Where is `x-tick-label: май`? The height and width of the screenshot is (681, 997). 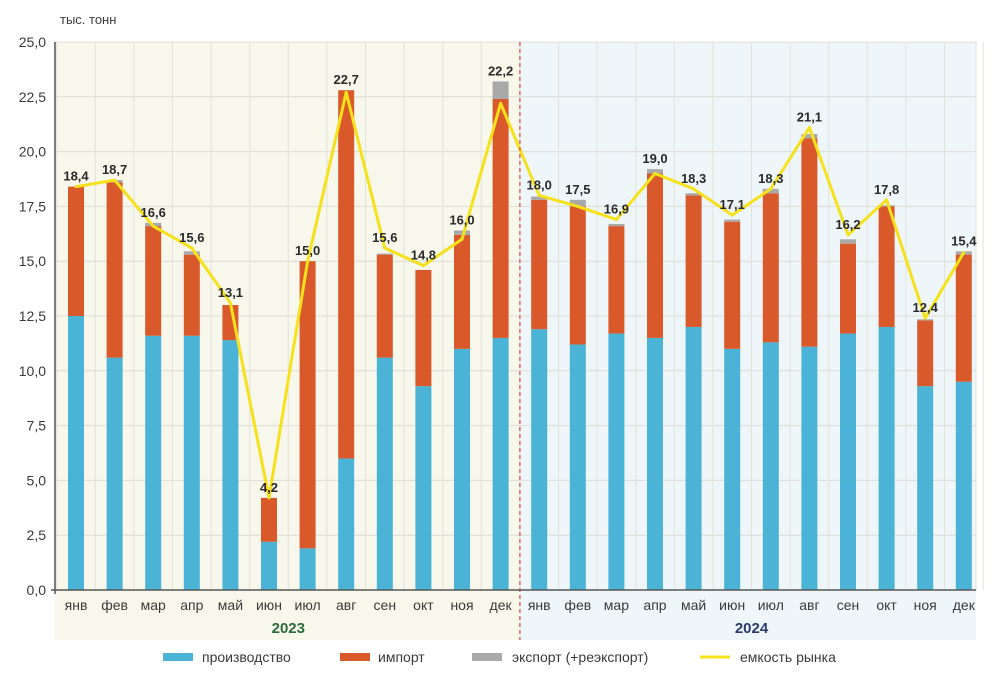 x-tick-label: май is located at coordinates (230, 605).